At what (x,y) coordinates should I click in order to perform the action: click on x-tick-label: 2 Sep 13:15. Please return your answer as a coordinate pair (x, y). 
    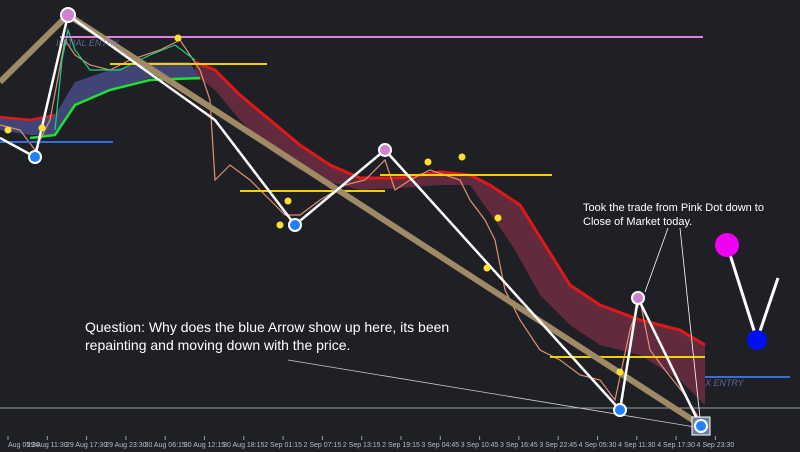
    Looking at the image, I should click on (362, 445).